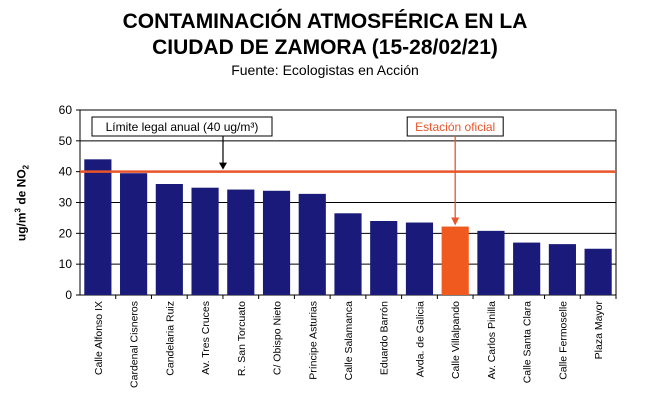  Describe the element at coordinates (325, 47) in the screenshot. I see `chart-title-line2: CIUDAD DE ZAMORA (15-28/02/21)` at that location.